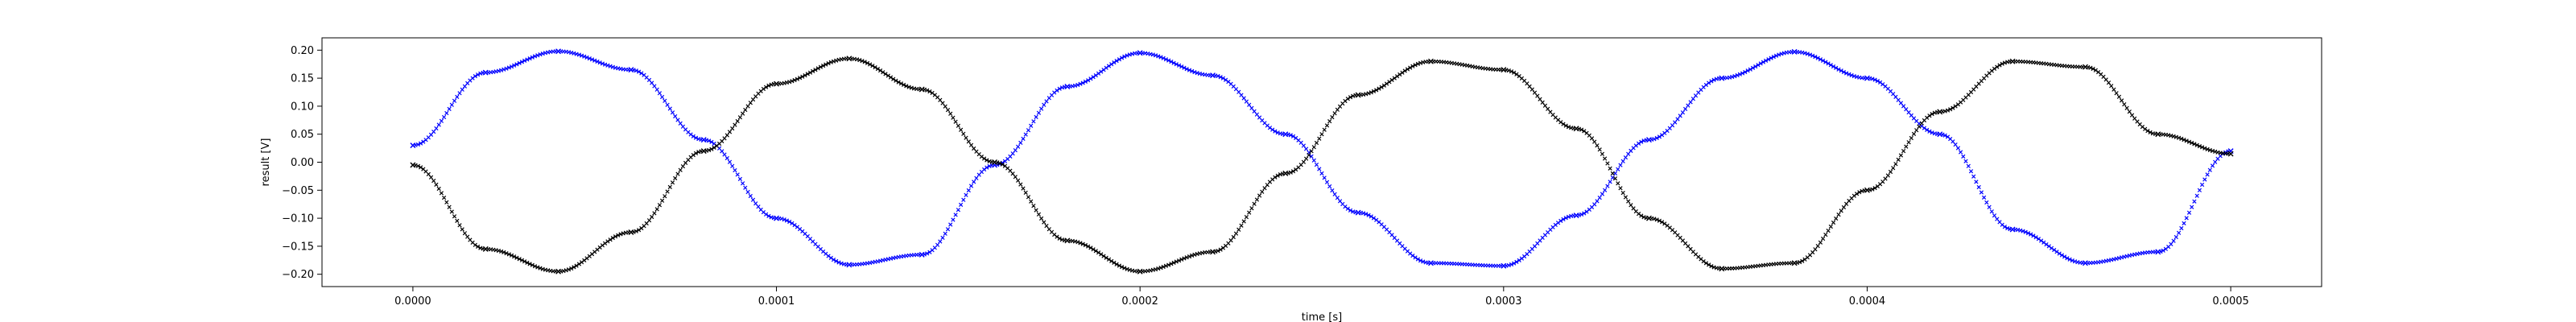 The height and width of the screenshot is (322, 2576). What do you see at coordinates (1503, 301) in the screenshot?
I see `x-tick-label: 0.0003` at bounding box center [1503, 301].